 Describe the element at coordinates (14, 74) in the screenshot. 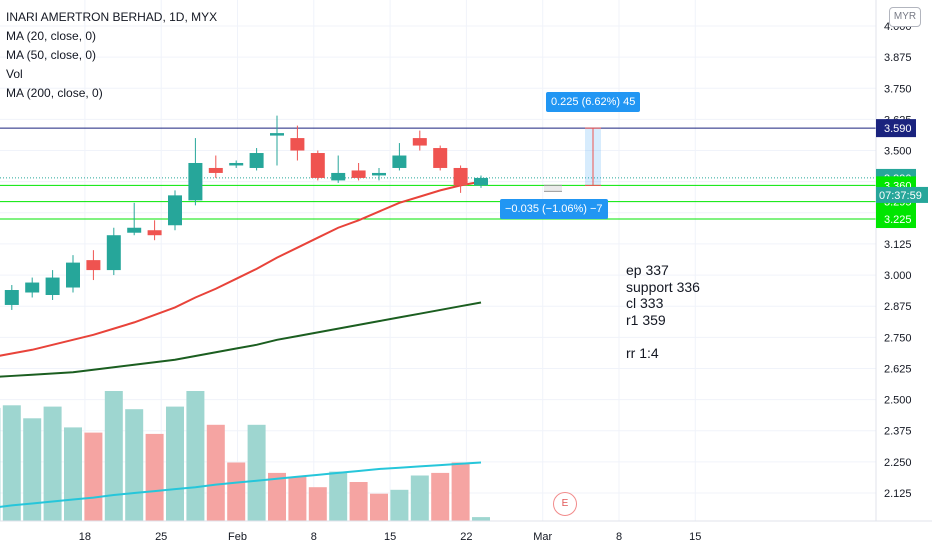

I see `legend-vol: Vol` at that location.